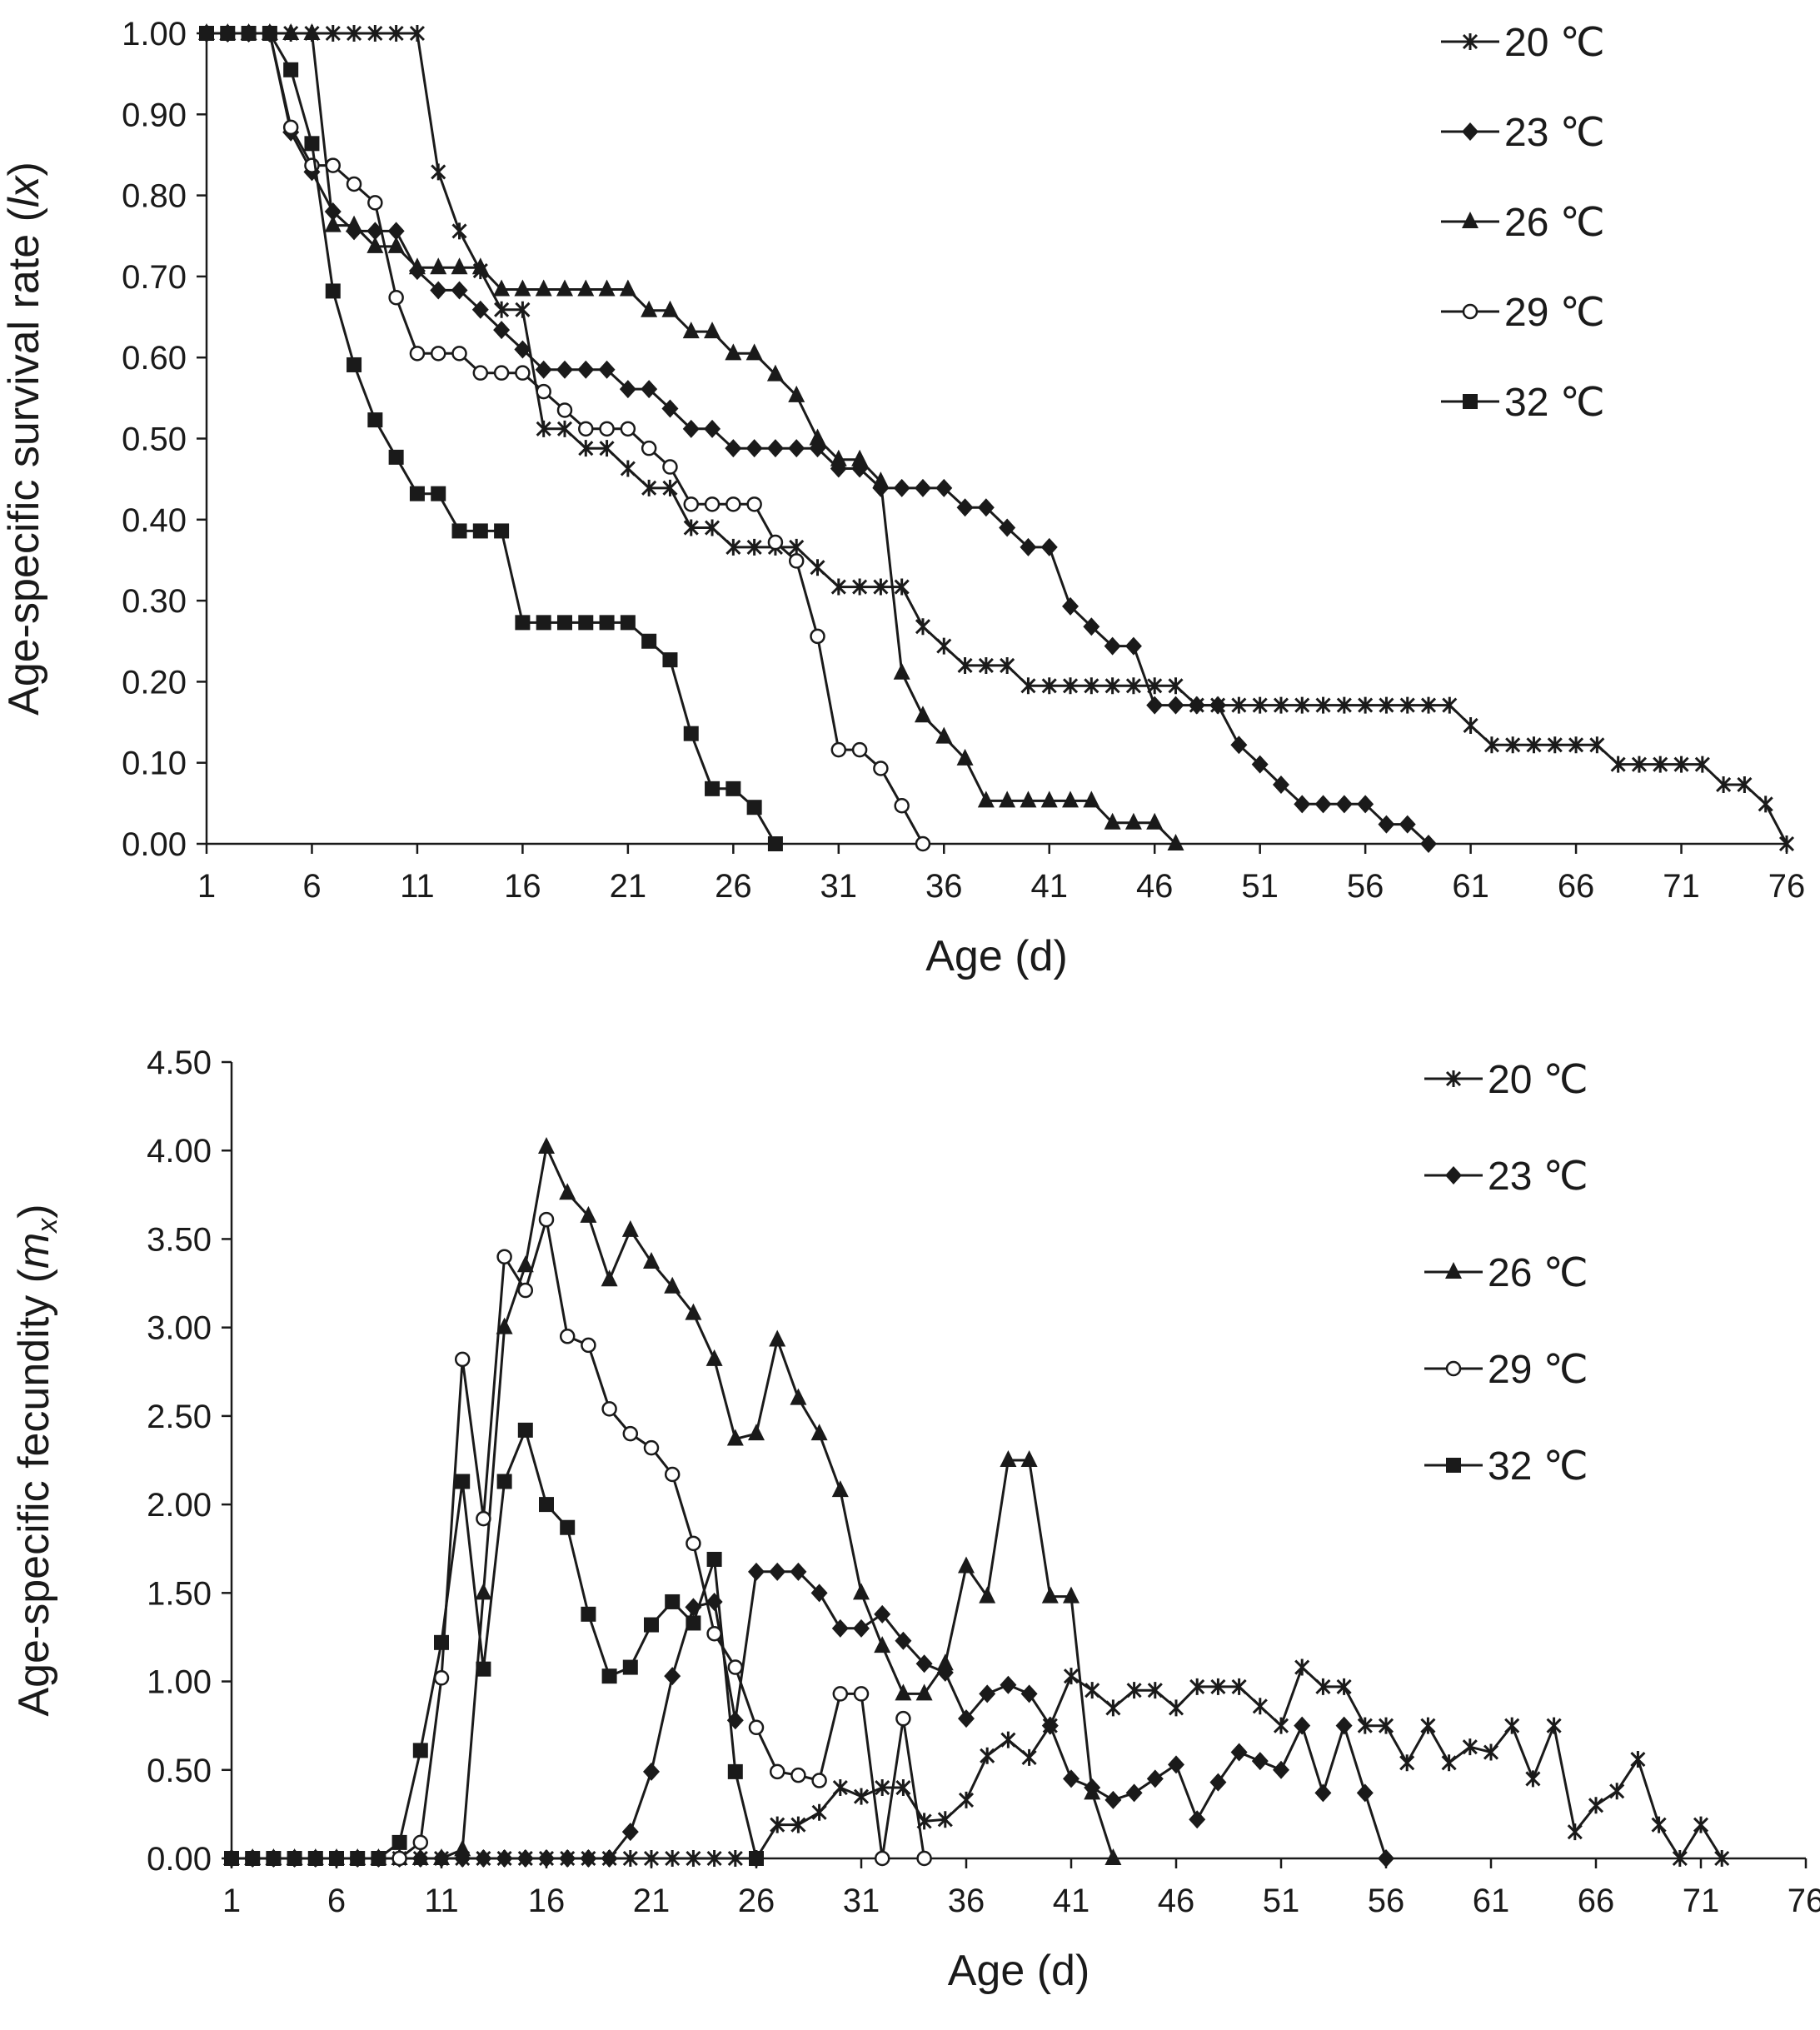 This screenshot has height=2030, width=1820. What do you see at coordinates (1538, 1467) in the screenshot?
I see `legend-label: 32 ℃` at bounding box center [1538, 1467].